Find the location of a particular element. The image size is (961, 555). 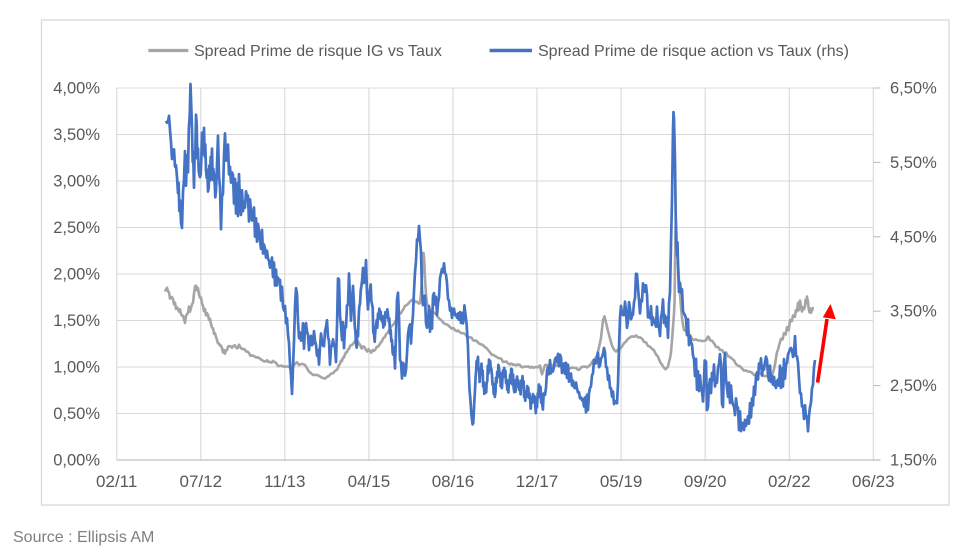

svg-text: 0,00% is located at coordinates (76, 461).